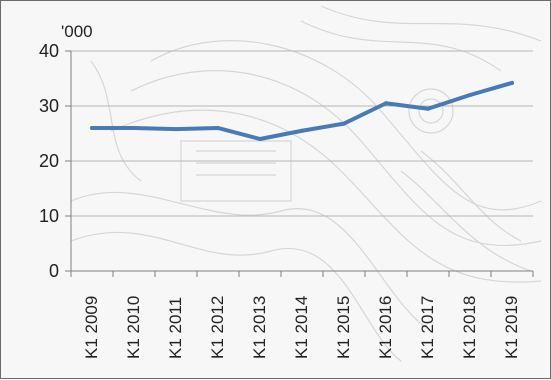 The width and height of the screenshot is (551, 380). What do you see at coordinates (53, 271) in the screenshot?
I see `y-tick-label: 0` at bounding box center [53, 271].